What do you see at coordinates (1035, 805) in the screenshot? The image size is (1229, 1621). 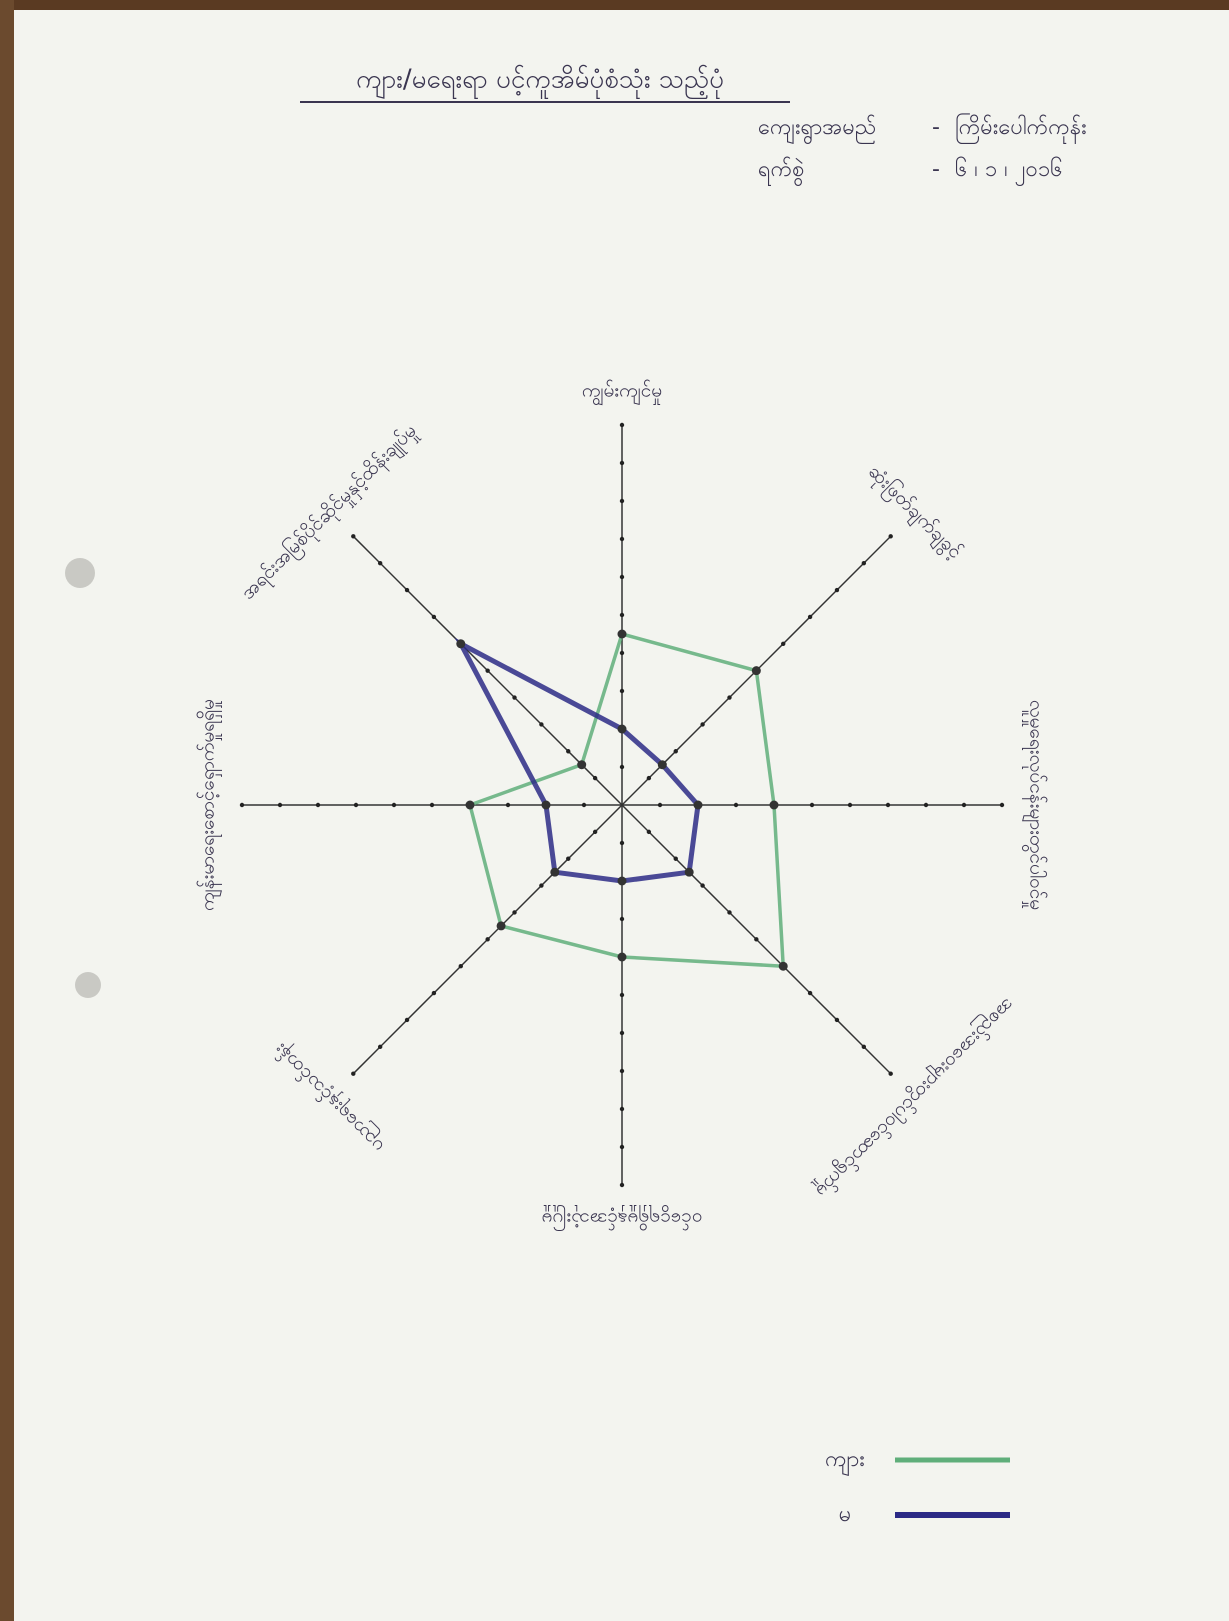 I see `axis-label: လူမှုရေးလုပ်ငန်းများတွင်ပါဝင်မှု` at bounding box center [1035, 805].